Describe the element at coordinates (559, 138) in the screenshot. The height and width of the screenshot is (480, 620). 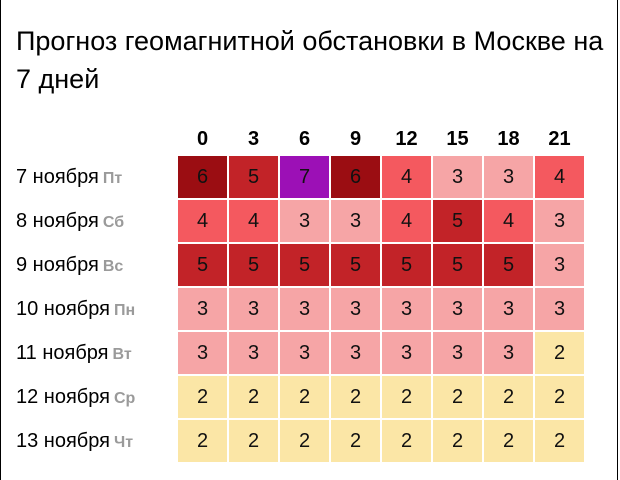
I see `hour-header: 21` at that location.